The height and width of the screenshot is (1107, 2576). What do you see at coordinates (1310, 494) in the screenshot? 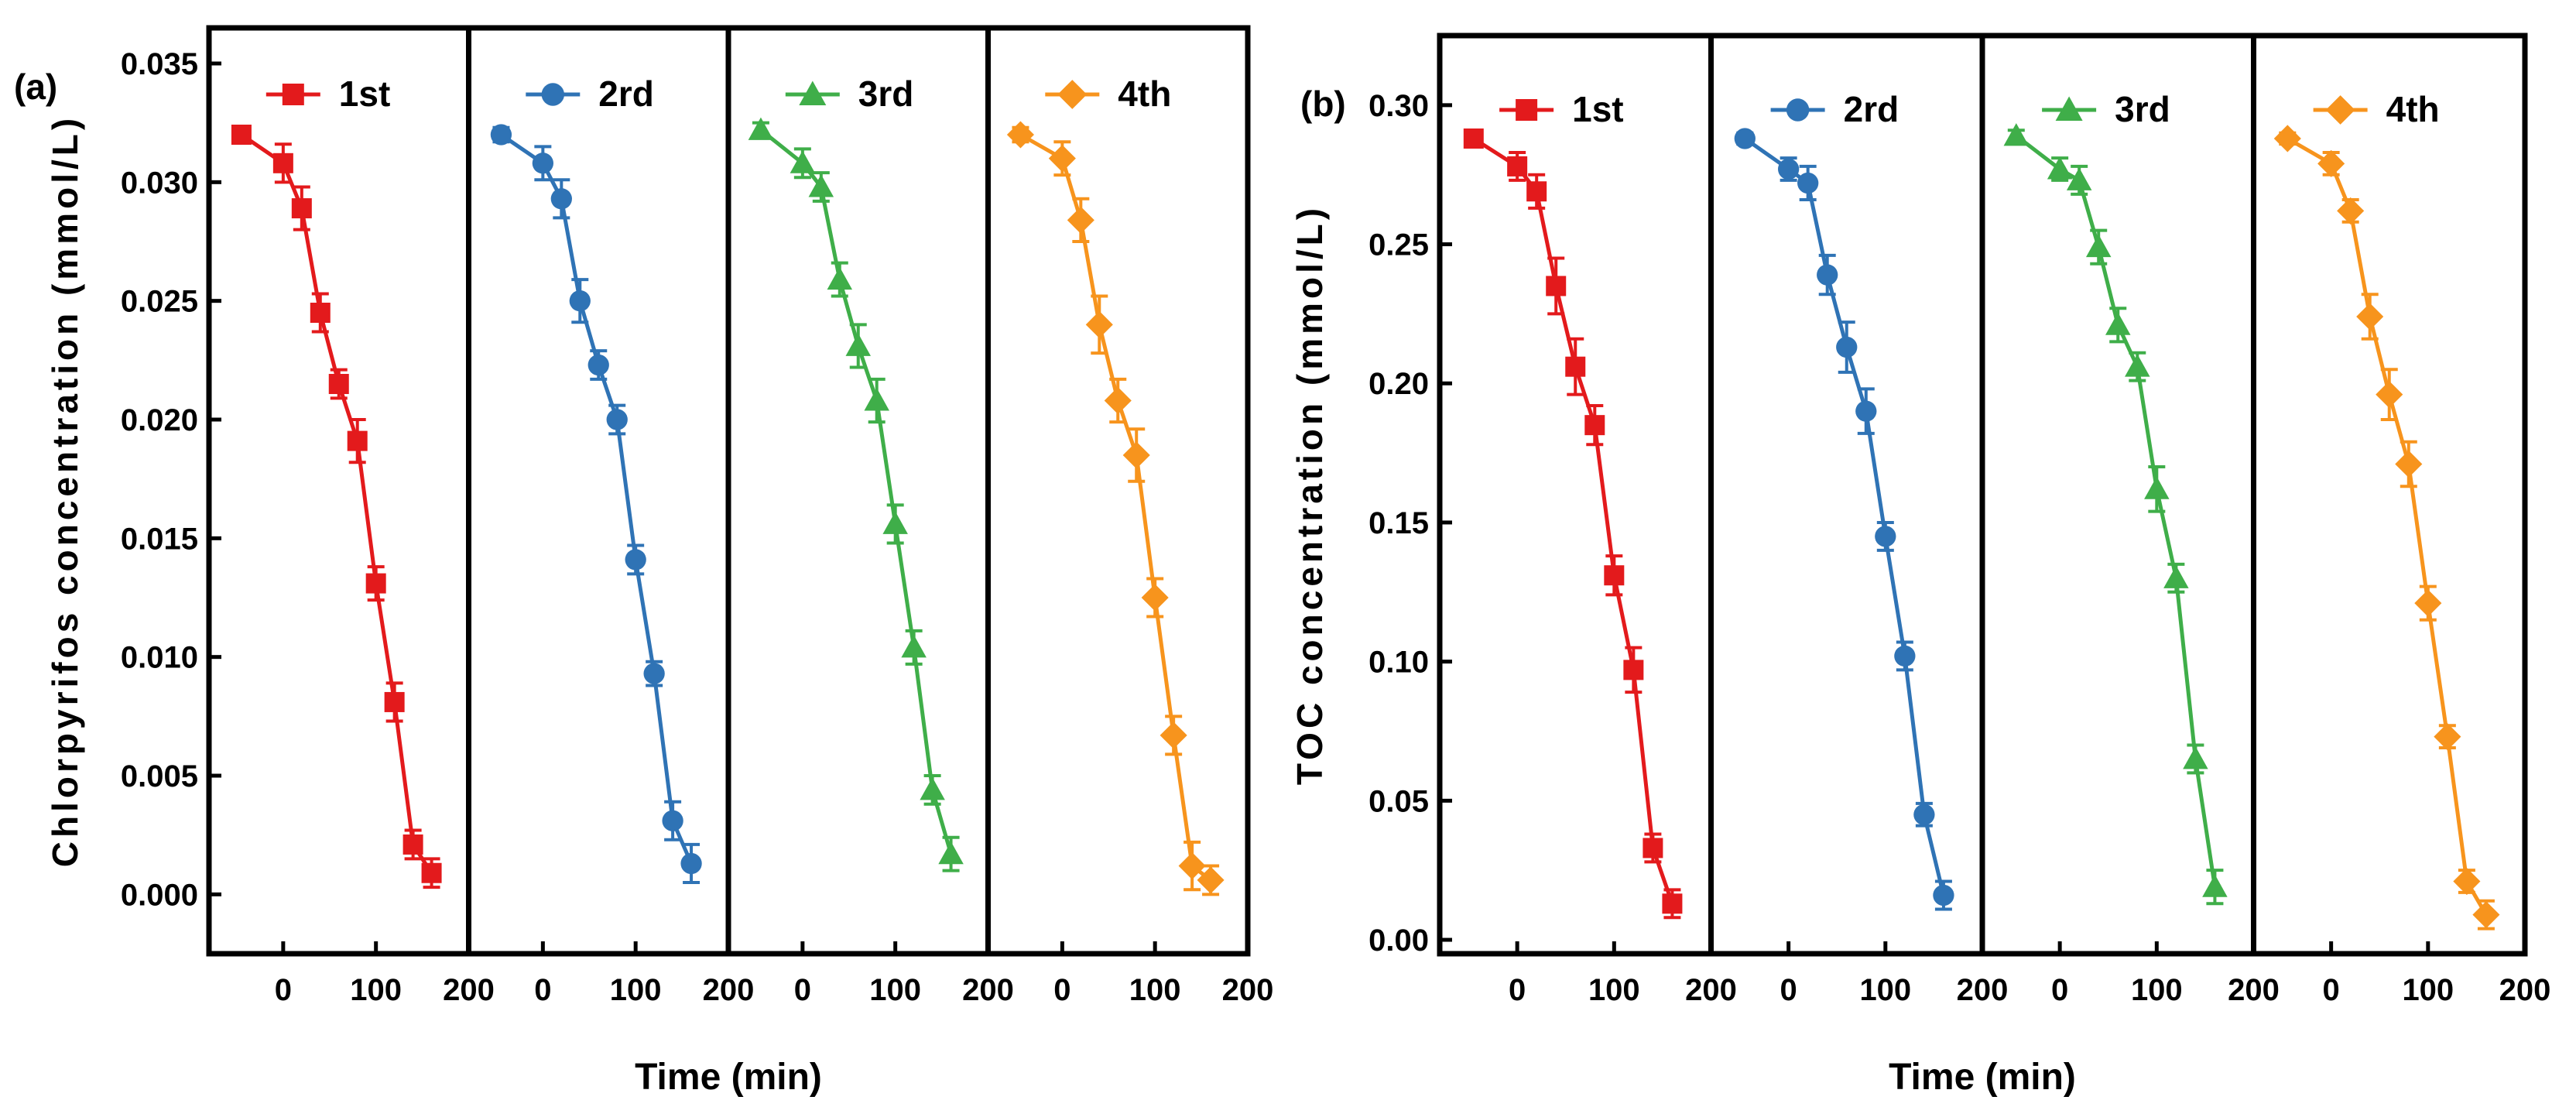
I see `y-axis-label: TOC concentration (mmol/L)` at bounding box center [1310, 494].